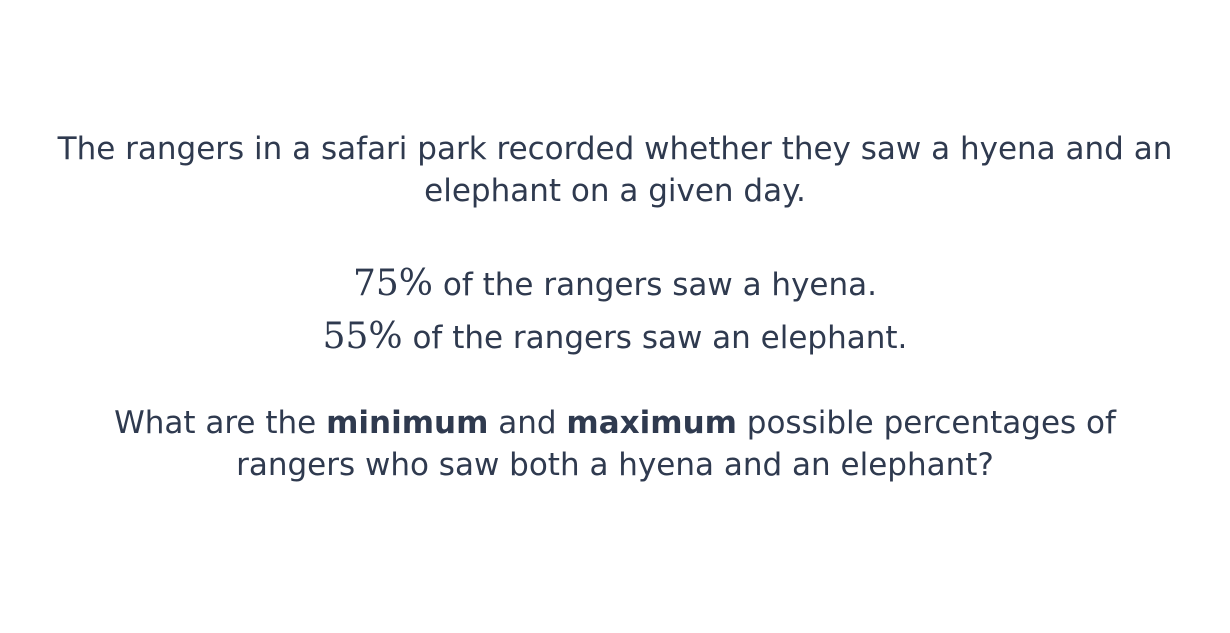  What do you see at coordinates (220, 423) in the screenshot?
I see `prompt-part-1: What are the` at bounding box center [220, 423].